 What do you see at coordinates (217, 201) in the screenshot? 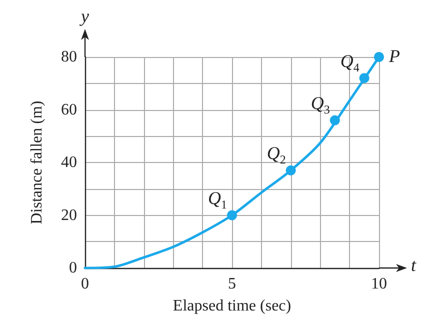
I see `annotation: Q$_{1}$` at bounding box center [217, 201].